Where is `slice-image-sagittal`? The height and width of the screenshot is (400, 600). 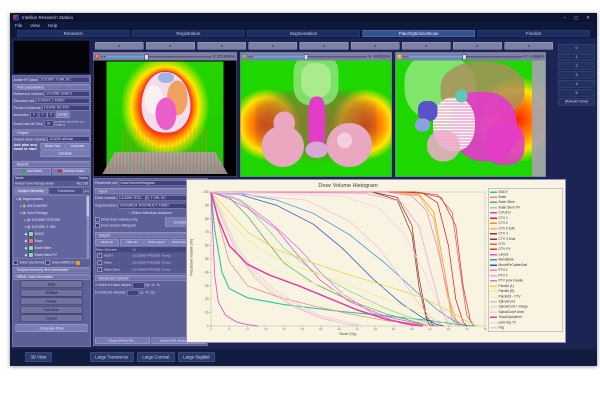 slice-image-sagittal is located at coordinates (470, 118).